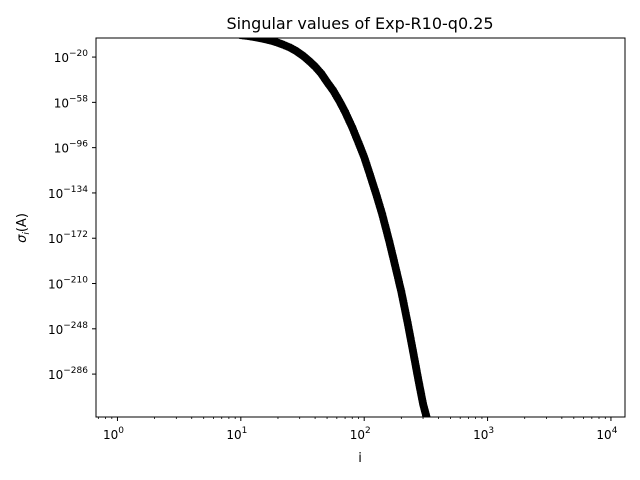 The height and width of the screenshot is (480, 640). What do you see at coordinates (78, 54) in the screenshot?
I see `y-tick-label-exp: −20` at bounding box center [78, 54].